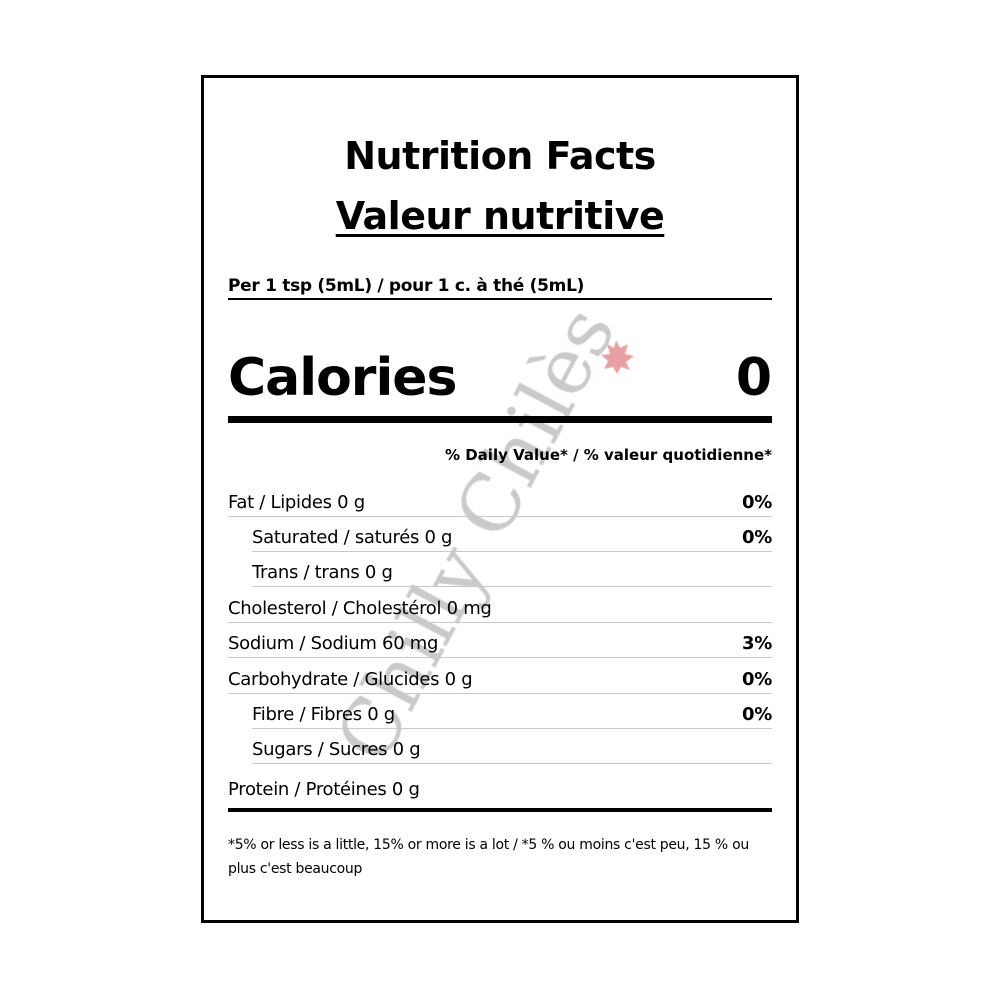  What do you see at coordinates (333, 643) in the screenshot?
I see `nutrient-label: Sodium / Sodium 60 mg` at bounding box center [333, 643].